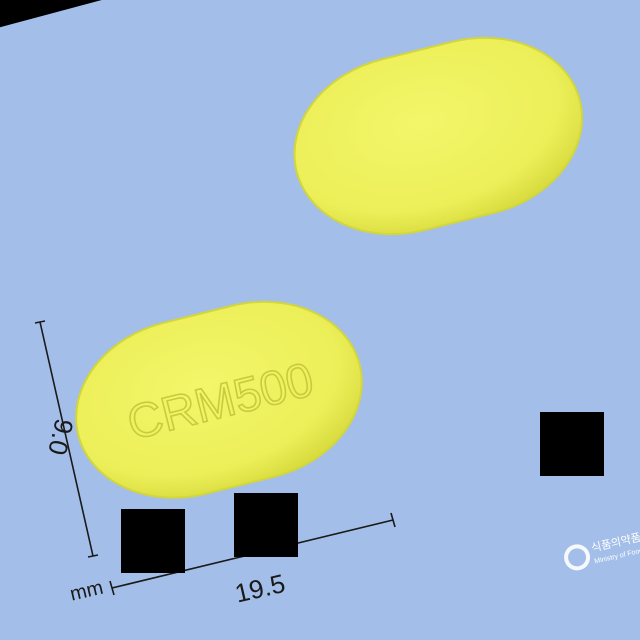 Image resolution: width=640 pixels, height=640 pixels. I want to click on tablet-back, so click(438, 136).